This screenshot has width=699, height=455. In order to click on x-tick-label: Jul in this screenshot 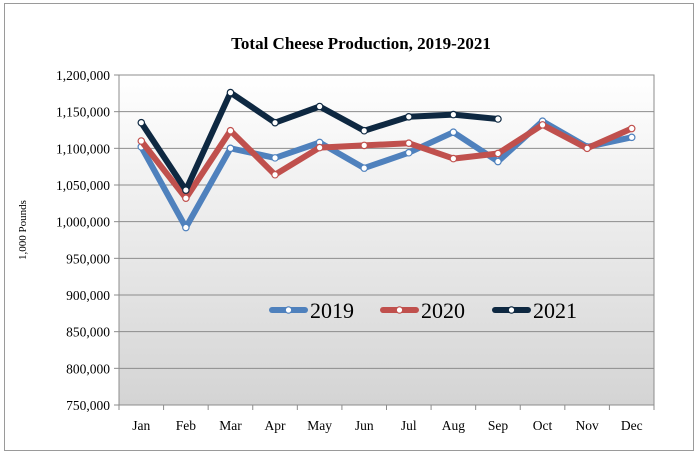, I will do `click(409, 425)`.